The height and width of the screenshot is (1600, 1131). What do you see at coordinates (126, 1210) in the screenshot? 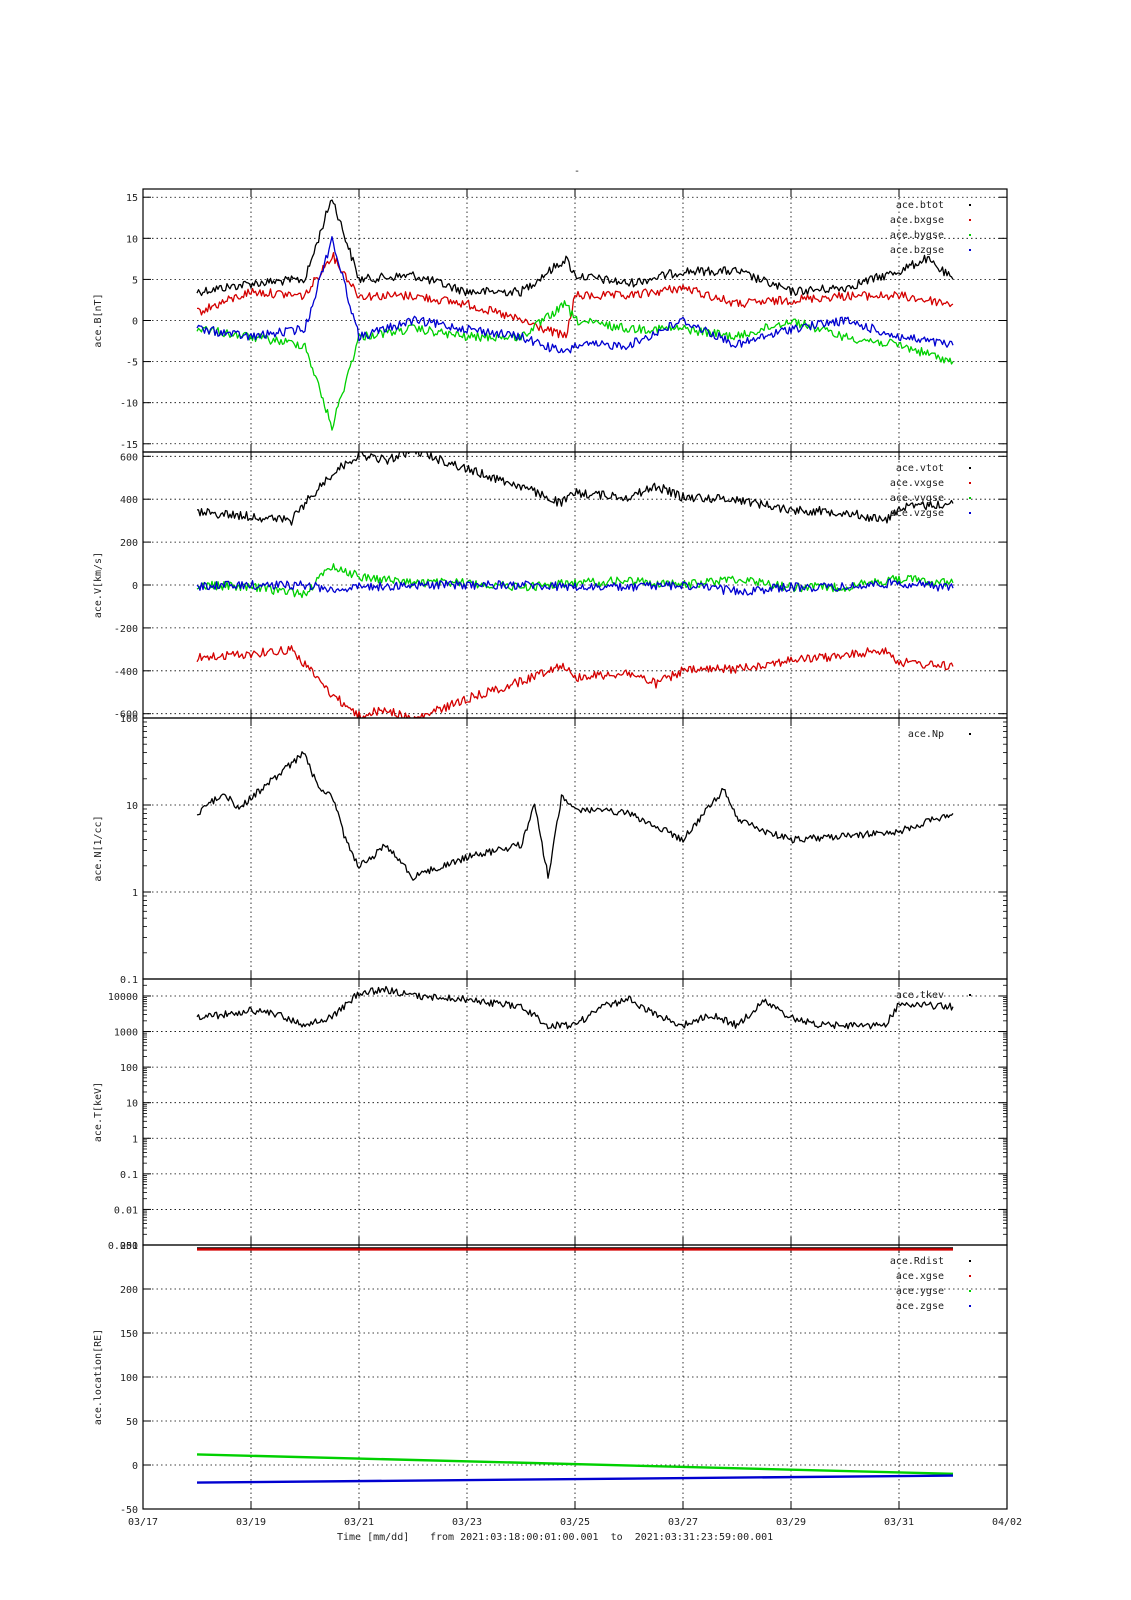
I see `y-tick-label: 0.01` at bounding box center [126, 1210].